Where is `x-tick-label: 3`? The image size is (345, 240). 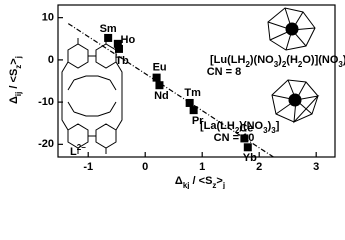
x-tick-label: 3 is located at coordinates (316, 167).